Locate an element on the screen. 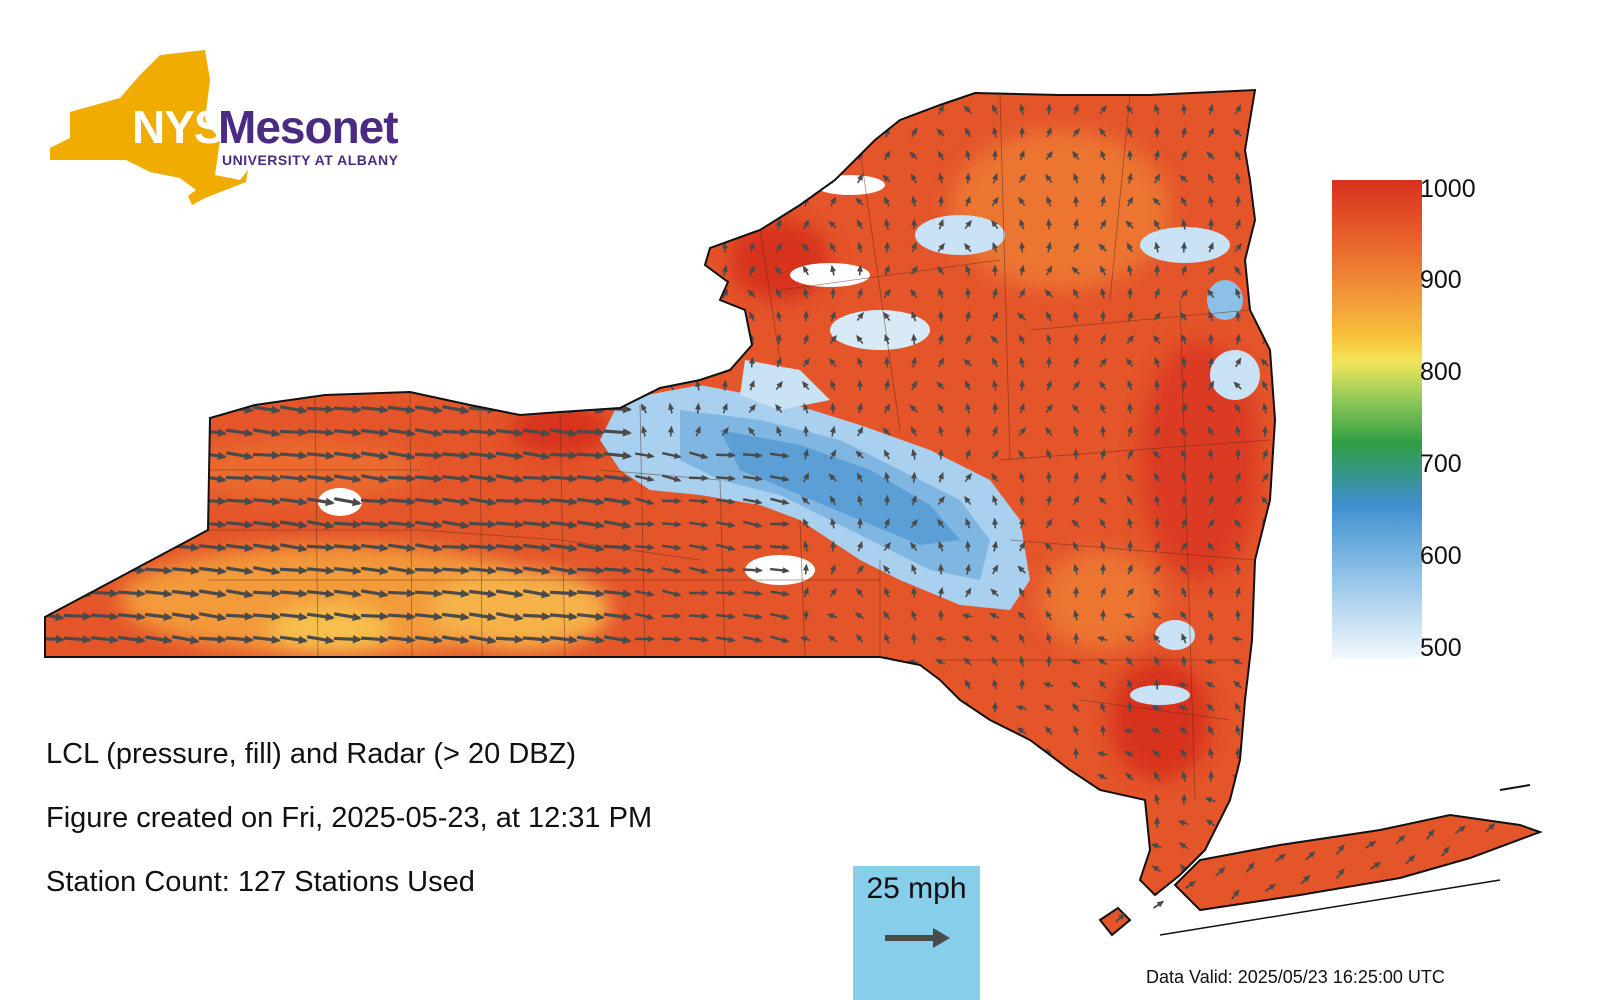 The image size is (1600, 1000). data-valid-text: Data Valid: 2025/05/23 16:25:00 UTC is located at coordinates (1295, 977).